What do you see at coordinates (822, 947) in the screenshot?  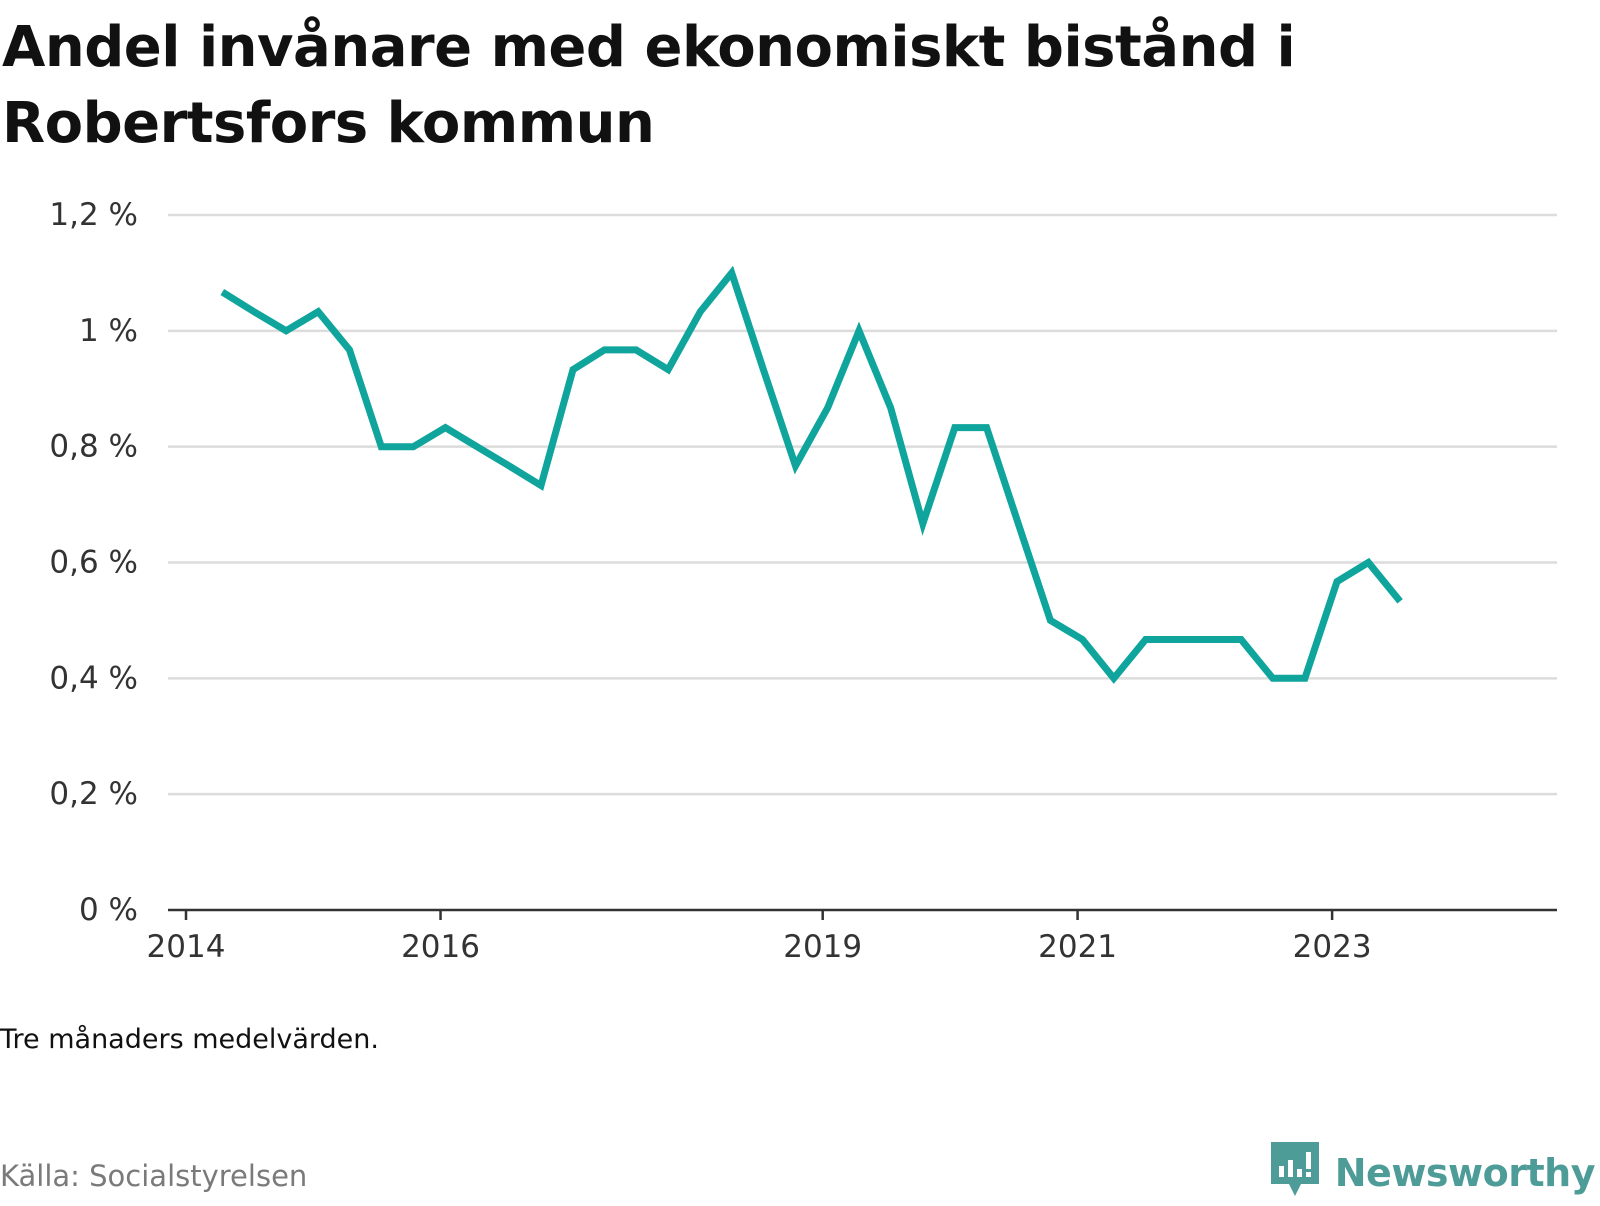 I see `x-tick-label: 2019` at bounding box center [822, 947].